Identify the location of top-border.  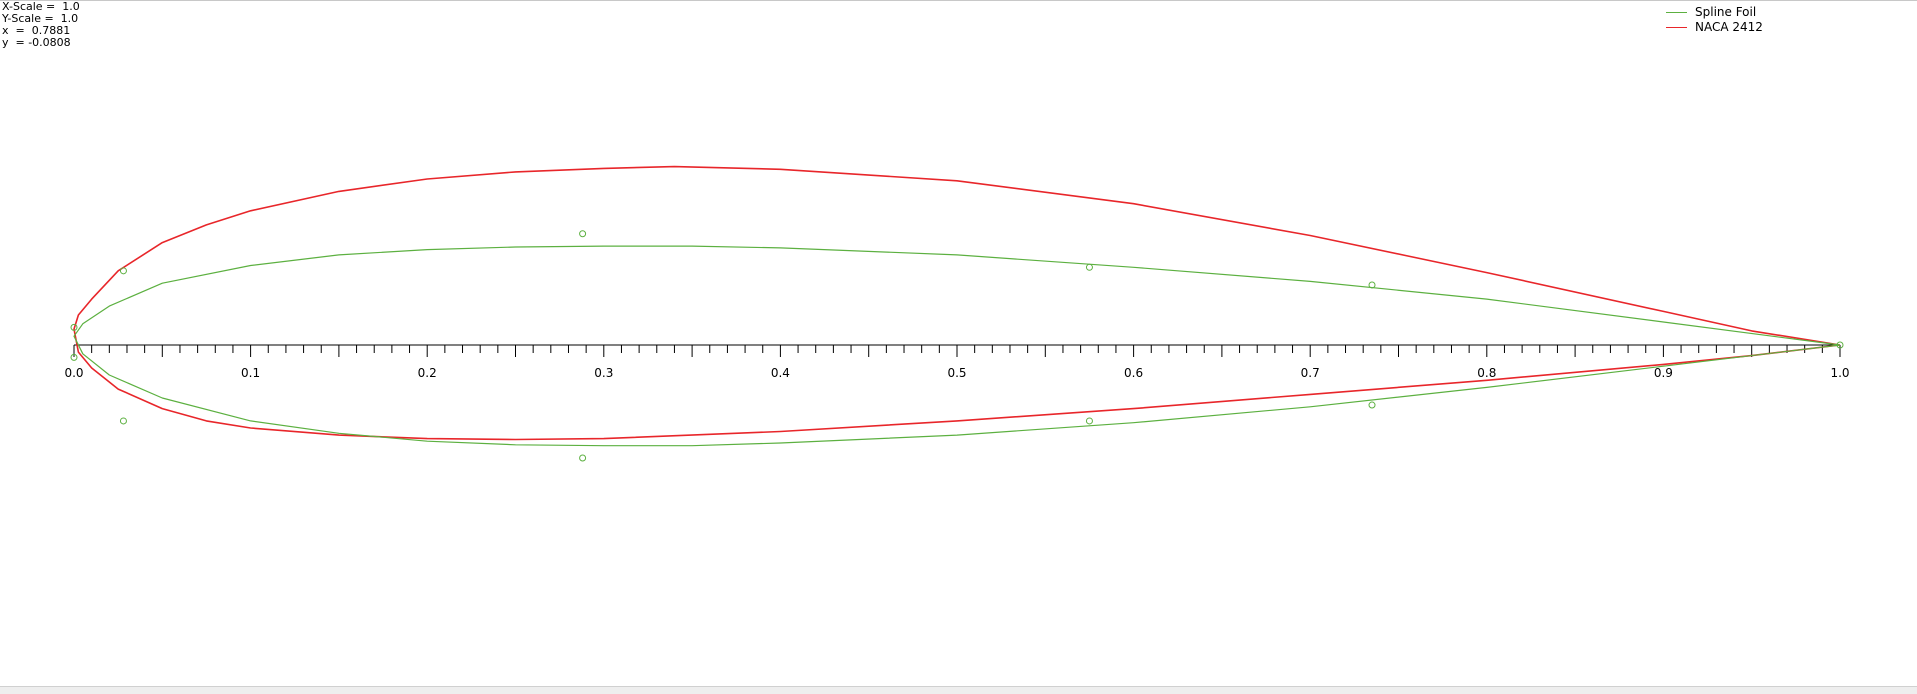
(958, 0).